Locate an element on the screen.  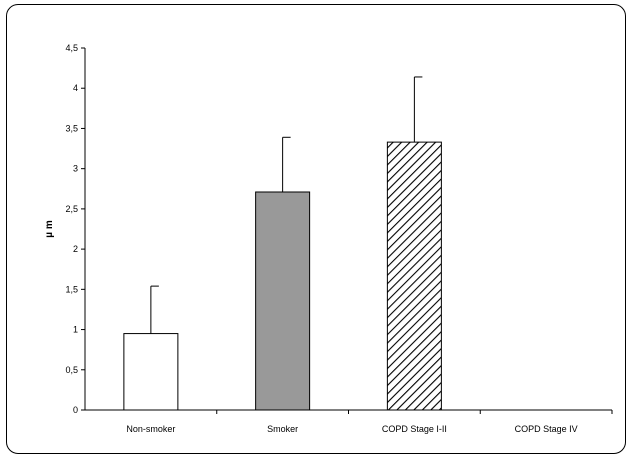
y-tick-label: 1,5 is located at coordinates (71, 289).